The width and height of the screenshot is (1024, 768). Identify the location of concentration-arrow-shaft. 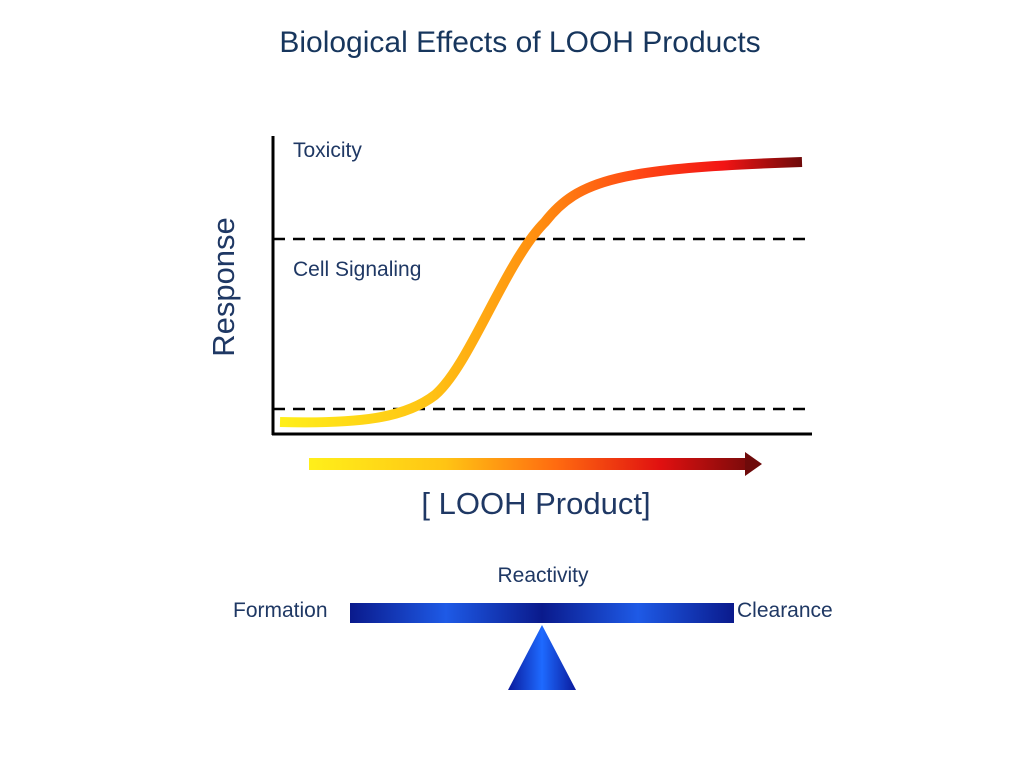
(529, 464).